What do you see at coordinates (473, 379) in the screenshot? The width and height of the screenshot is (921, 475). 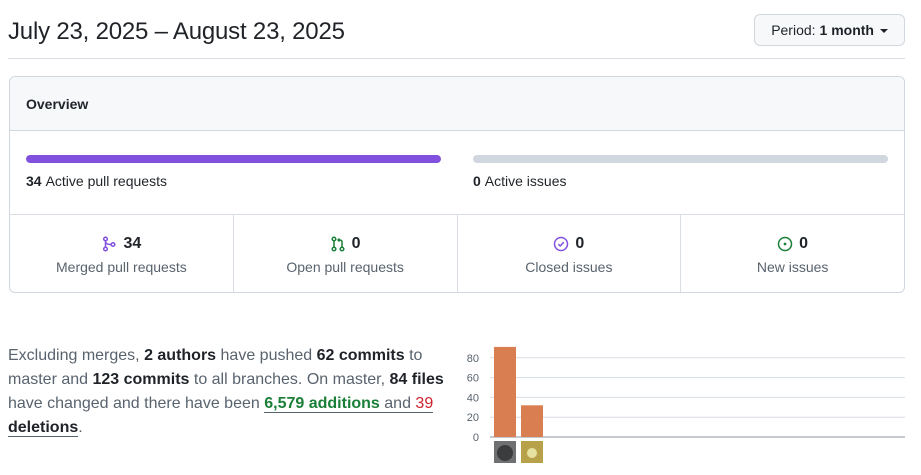 I see `y-tick-label: 60` at bounding box center [473, 379].